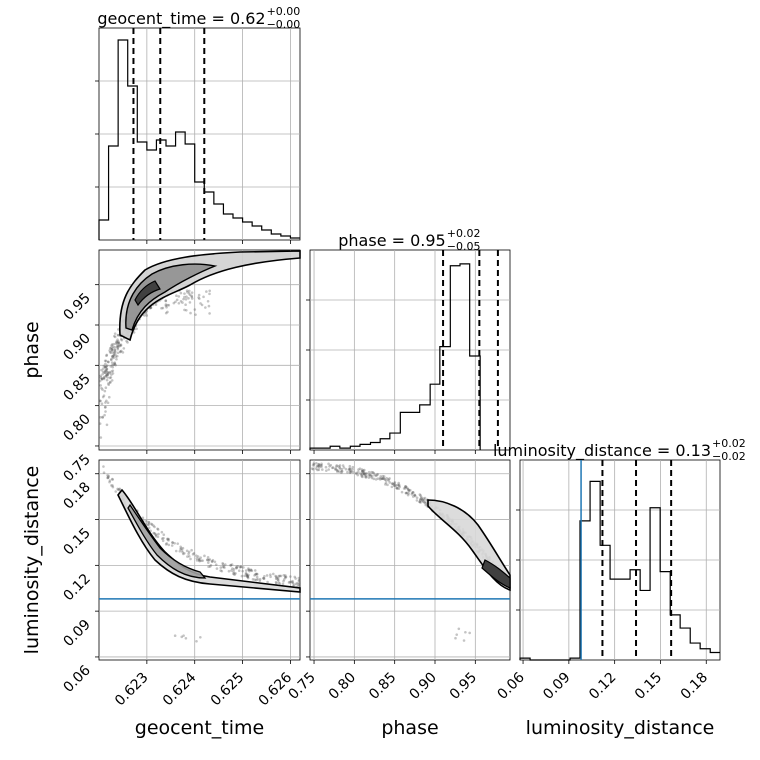 Image resolution: width=760 pixels, height=760 pixels. I want to click on x-axis-label-luminosity_distance: luminosity_distance, so click(620, 728).